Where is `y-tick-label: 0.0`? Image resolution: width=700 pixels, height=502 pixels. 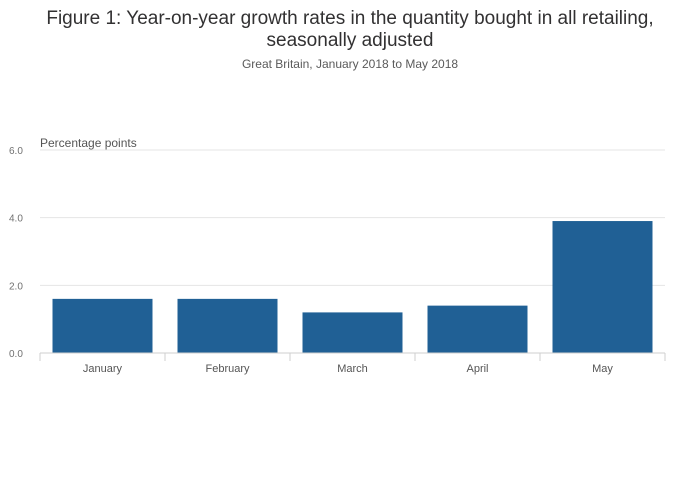 y-tick-label: 0.0 is located at coordinates (16, 354).